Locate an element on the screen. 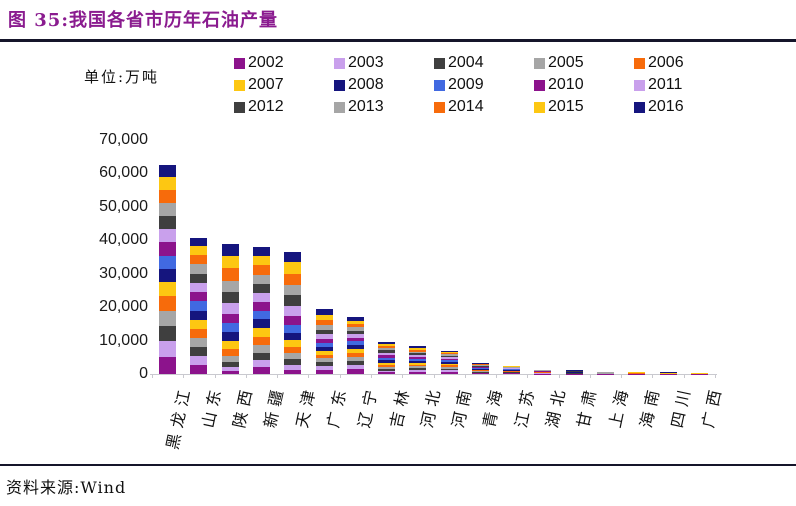  legend-item: 2011 is located at coordinates (684, 85).